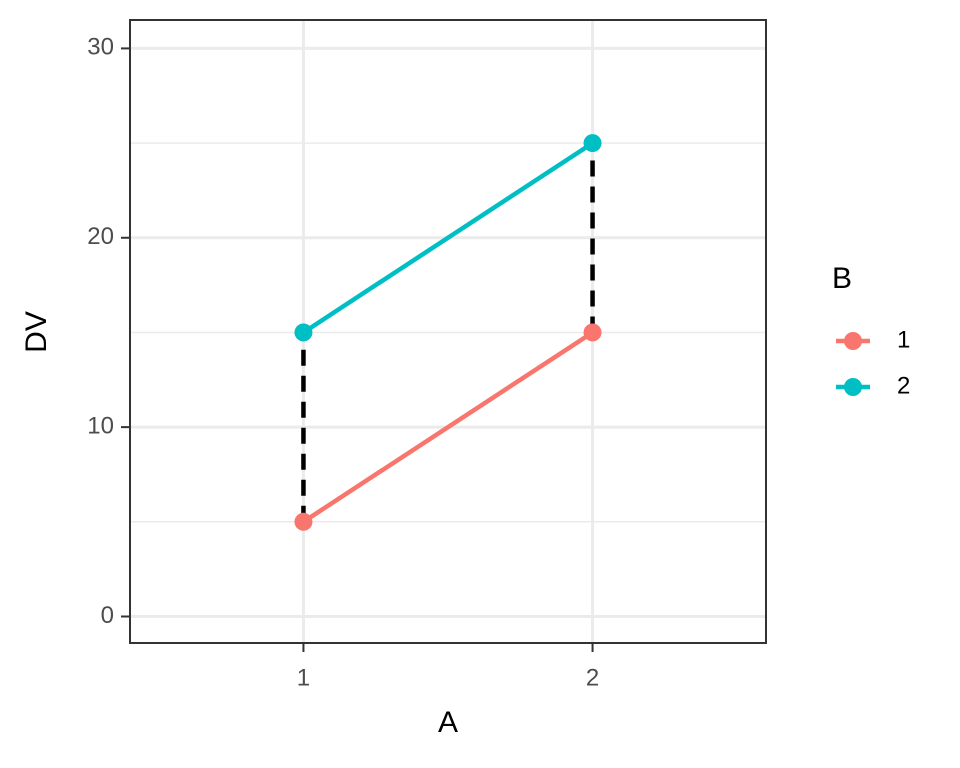  Describe the element at coordinates (100, 236) in the screenshot. I see `y-tick-label: 20` at that location.